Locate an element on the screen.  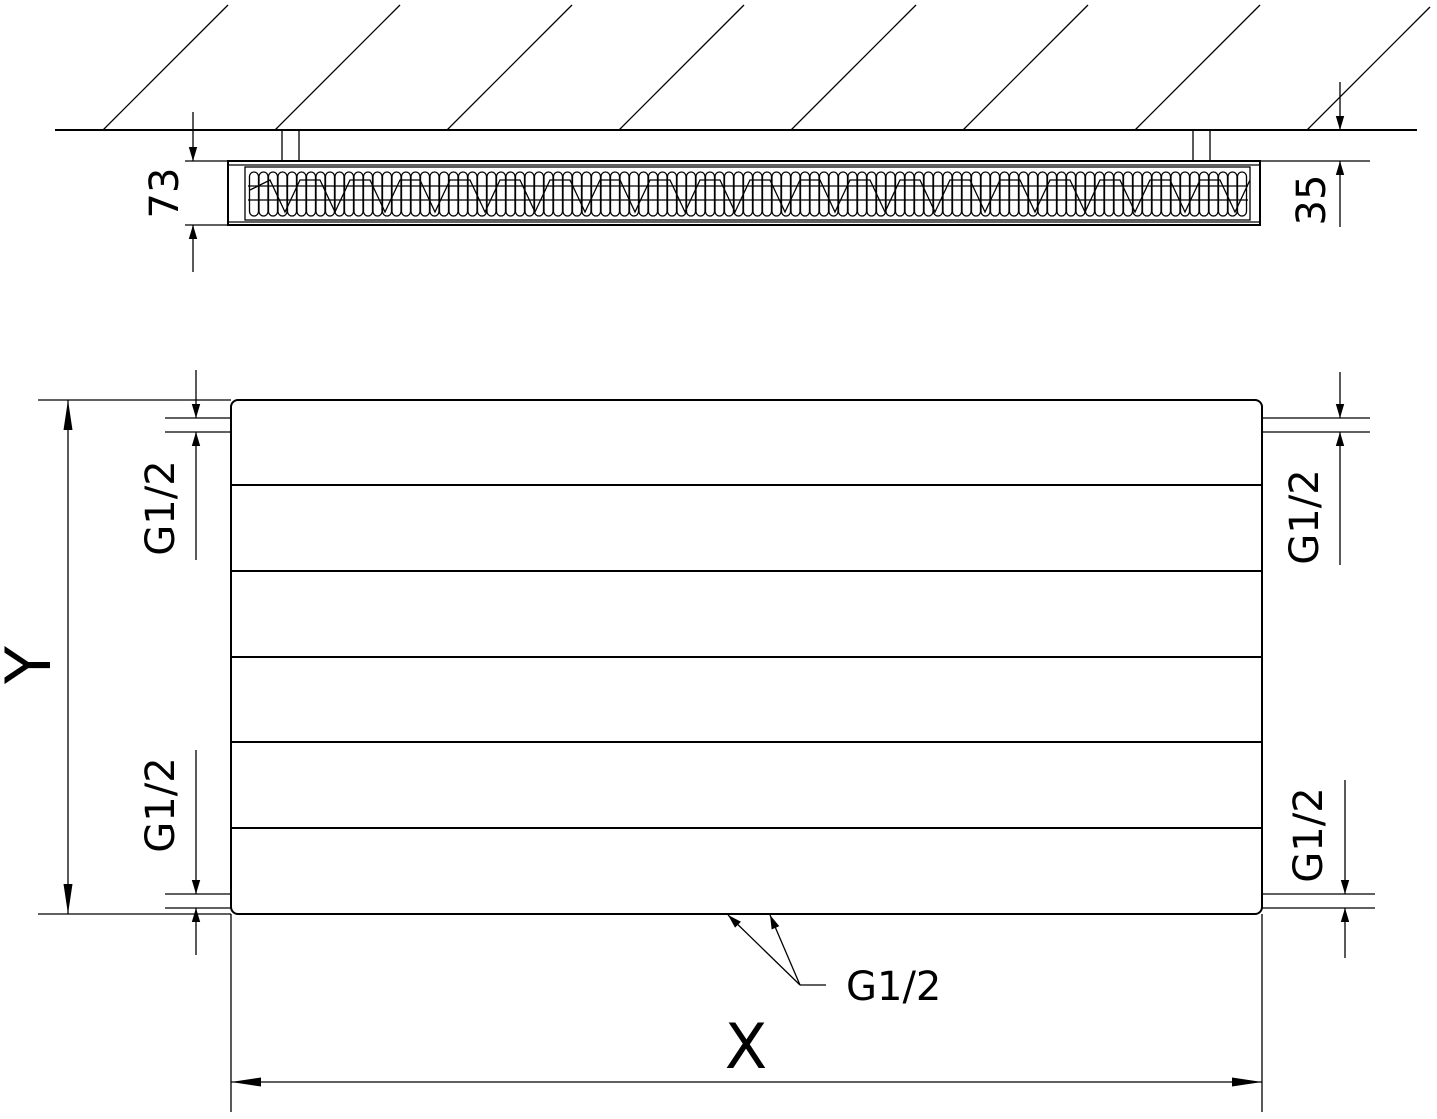
right-bottom-connection-dimension: G1/2 is located at coordinates (1318, 869).